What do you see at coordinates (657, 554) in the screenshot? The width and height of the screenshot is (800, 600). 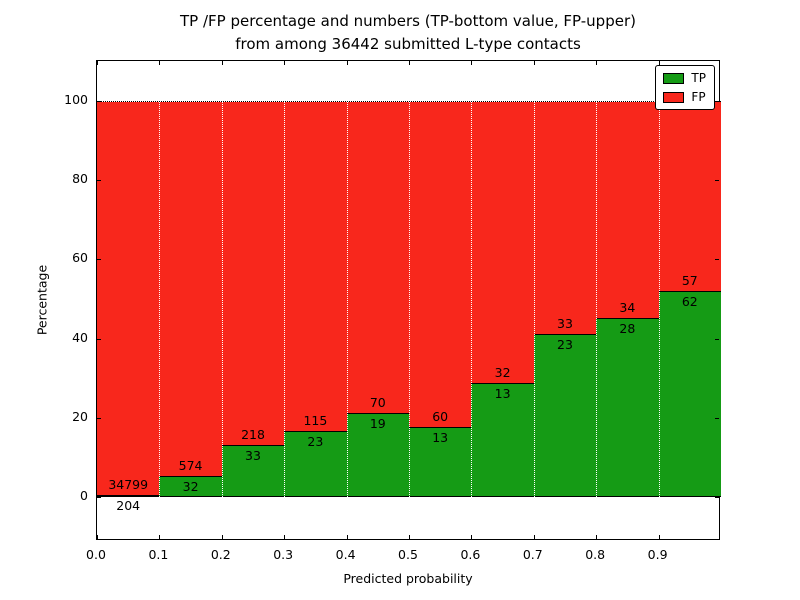 I see `x-tick-label: 0.9` at bounding box center [657, 554].